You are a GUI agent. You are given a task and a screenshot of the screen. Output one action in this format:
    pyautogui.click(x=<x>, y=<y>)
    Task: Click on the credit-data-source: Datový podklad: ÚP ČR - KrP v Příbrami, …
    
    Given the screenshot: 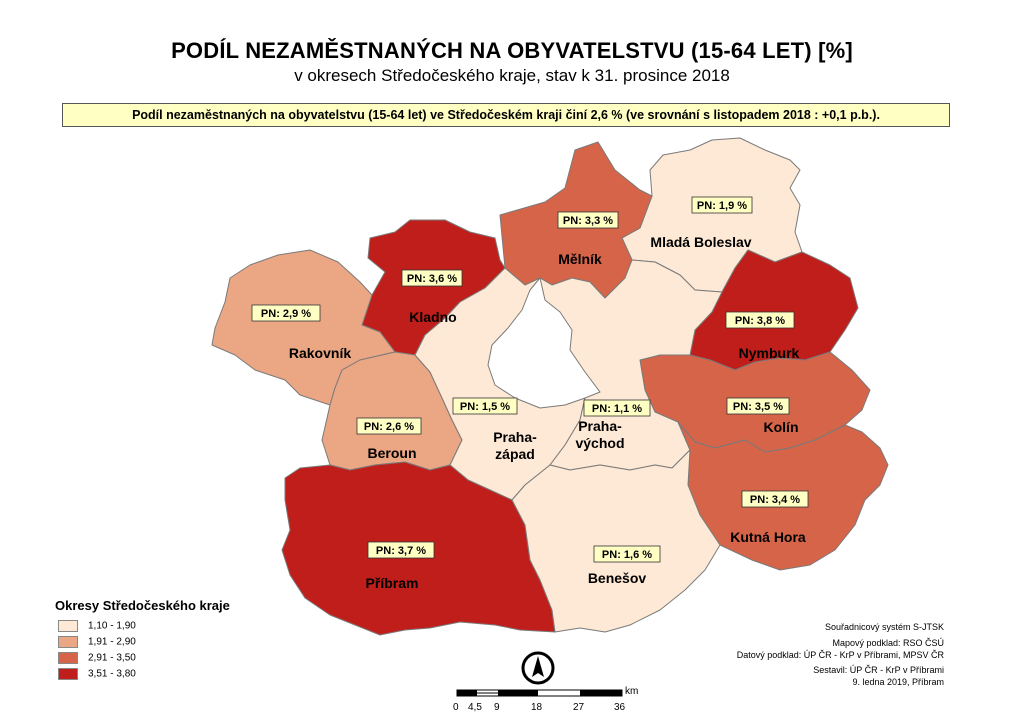 What is the action you would take?
    pyautogui.click(x=840, y=655)
    